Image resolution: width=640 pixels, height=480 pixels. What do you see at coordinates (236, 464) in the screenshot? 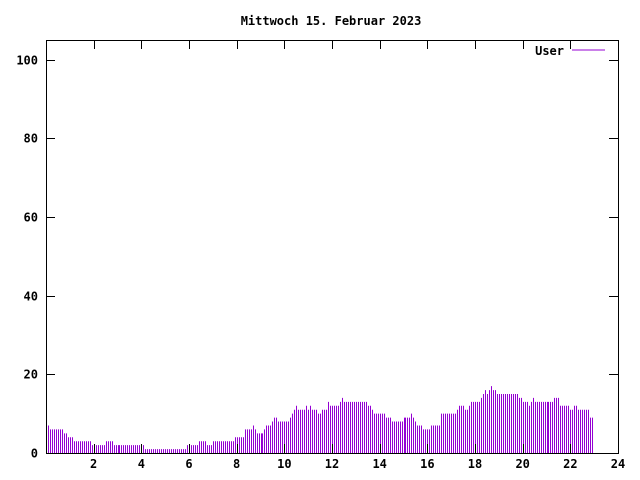
I see `x-tick-label-8: 8` at bounding box center [236, 464].